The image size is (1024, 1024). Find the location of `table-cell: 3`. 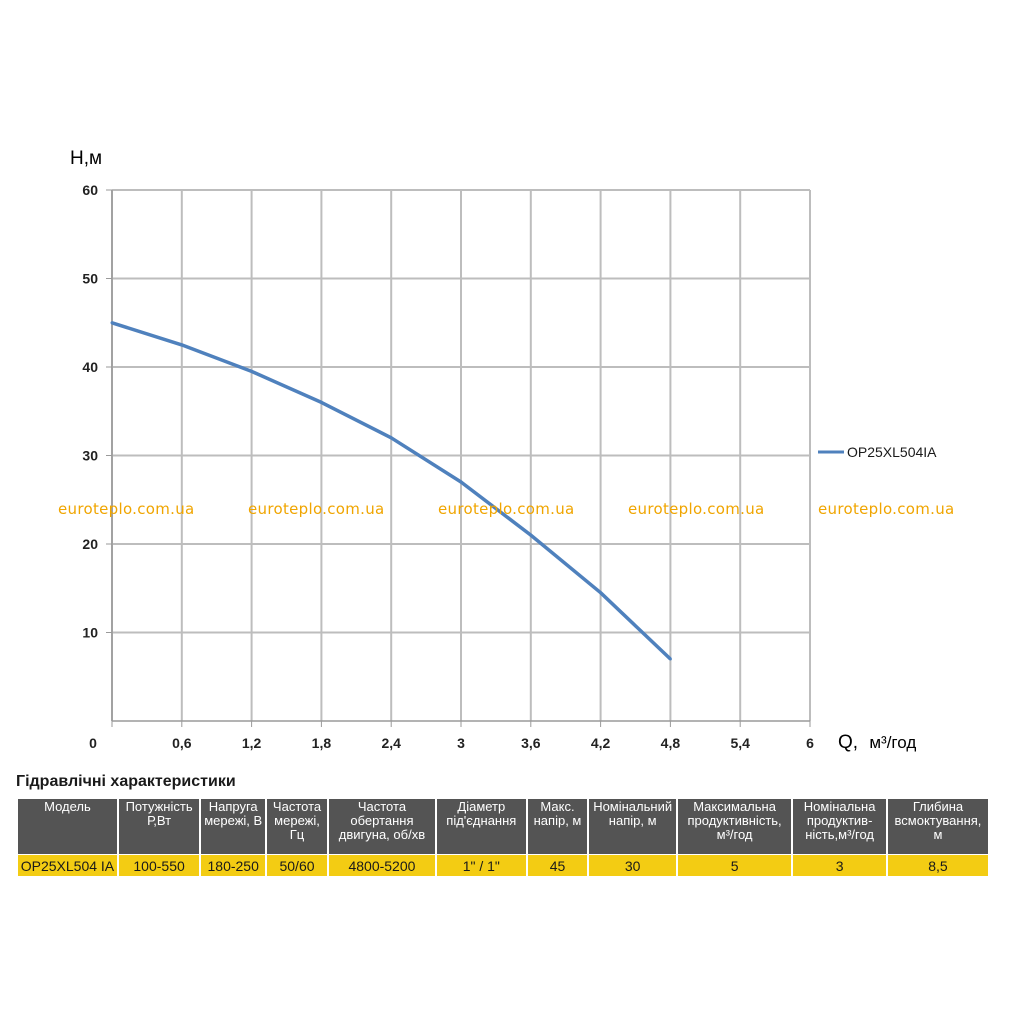

table-cell: 3 is located at coordinates (839, 865).